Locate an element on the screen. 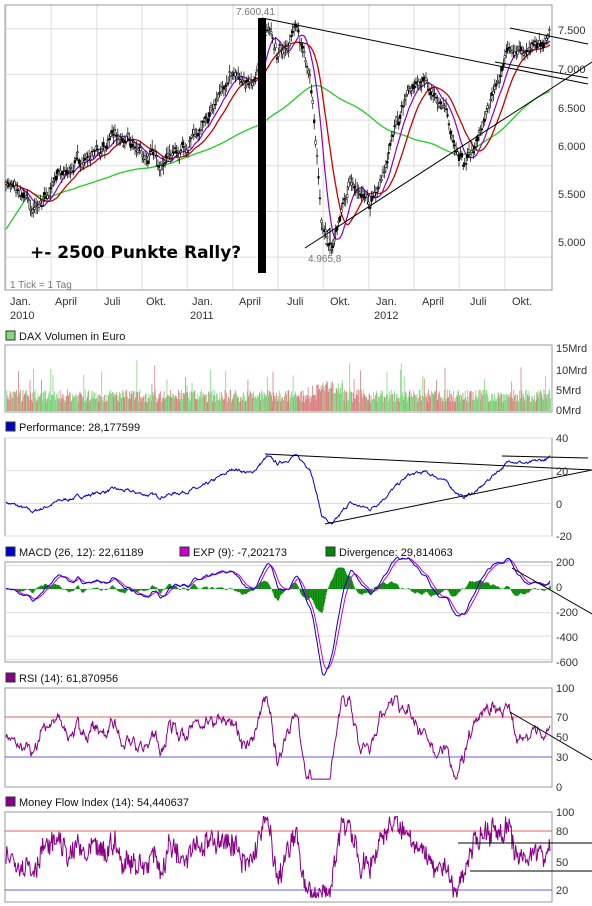 This screenshot has height=906, width=592. mfi-ytick-50: 50 is located at coordinates (562, 863).